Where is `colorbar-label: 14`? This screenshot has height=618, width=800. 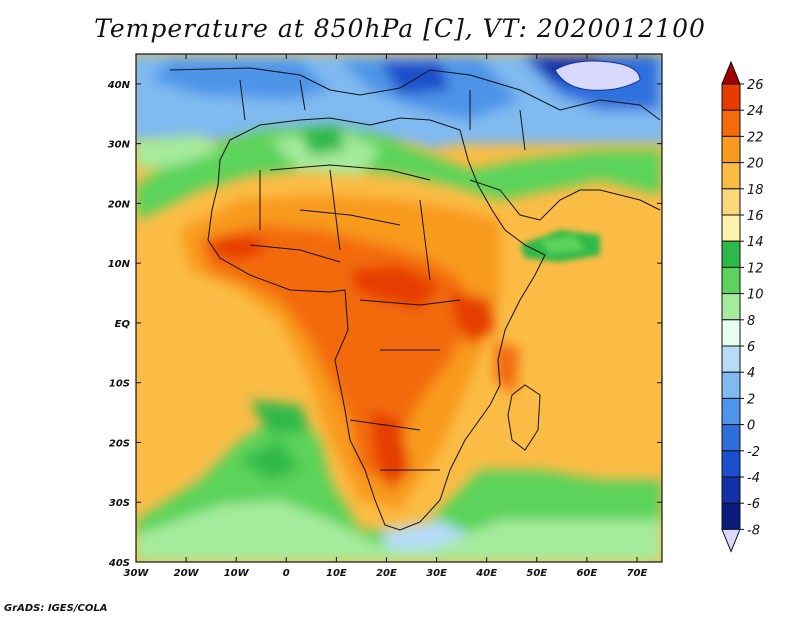 colorbar-label: 14 is located at coordinates (755, 242).